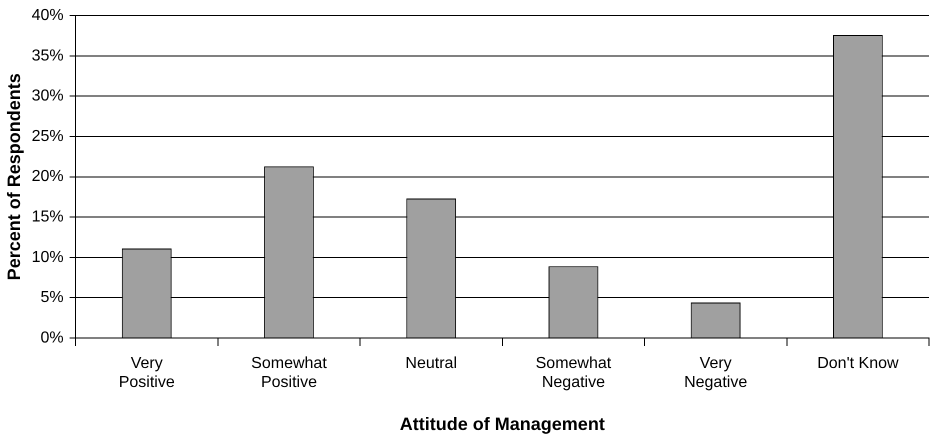 Image resolution: width=931 pixels, height=444 pixels. Describe the element at coordinates (146, 373) in the screenshot. I see `x-tick-label: Very Positive` at that location.